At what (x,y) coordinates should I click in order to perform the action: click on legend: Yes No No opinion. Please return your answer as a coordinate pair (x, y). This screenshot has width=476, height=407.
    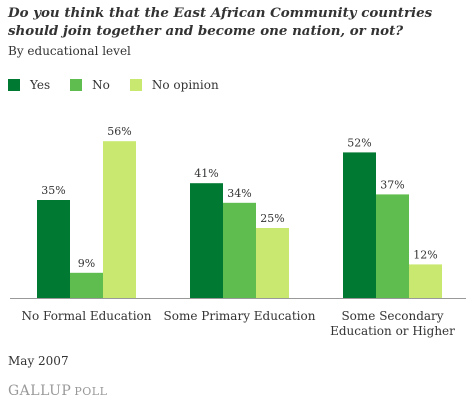
    Looking at the image, I should click on (123, 85).